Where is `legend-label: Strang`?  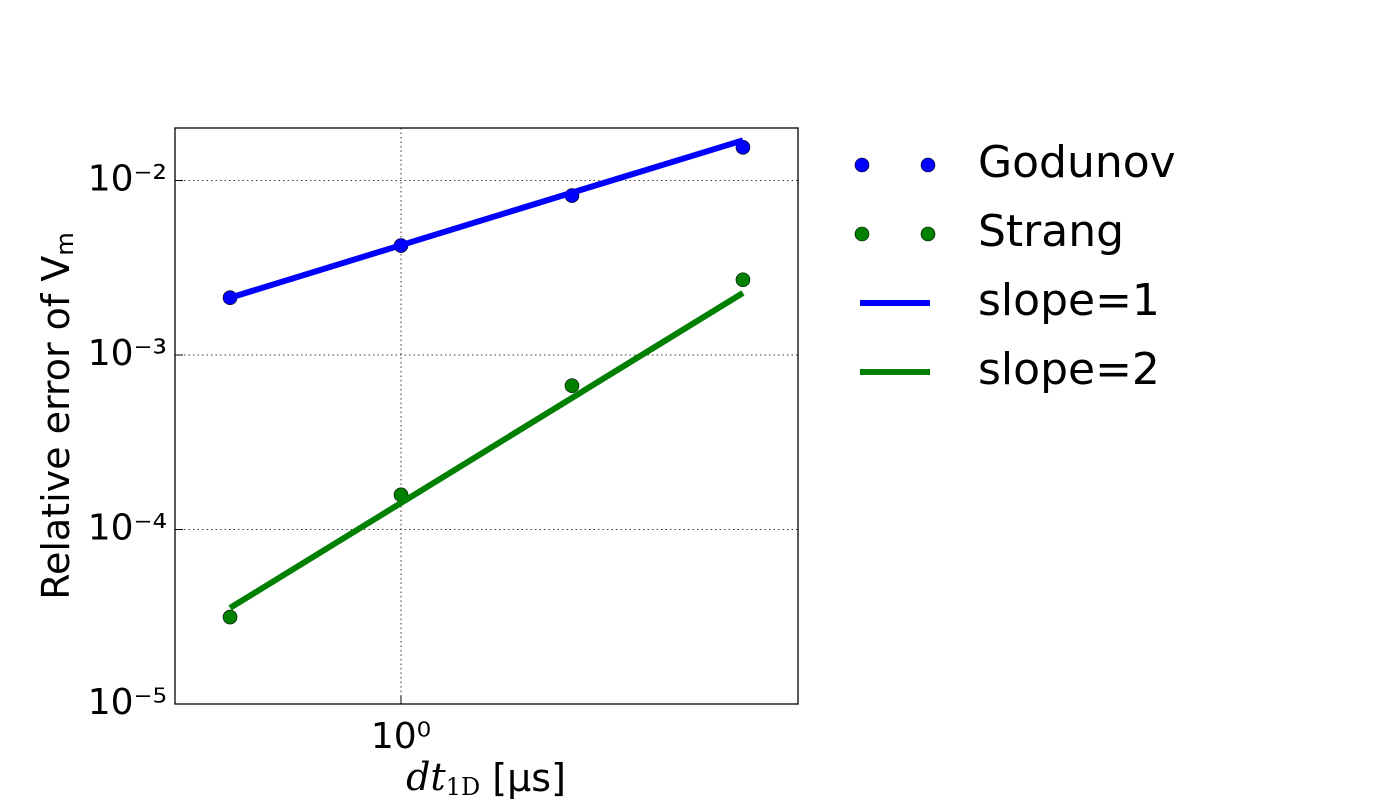
legend-label: Strang is located at coordinates (1051, 231).